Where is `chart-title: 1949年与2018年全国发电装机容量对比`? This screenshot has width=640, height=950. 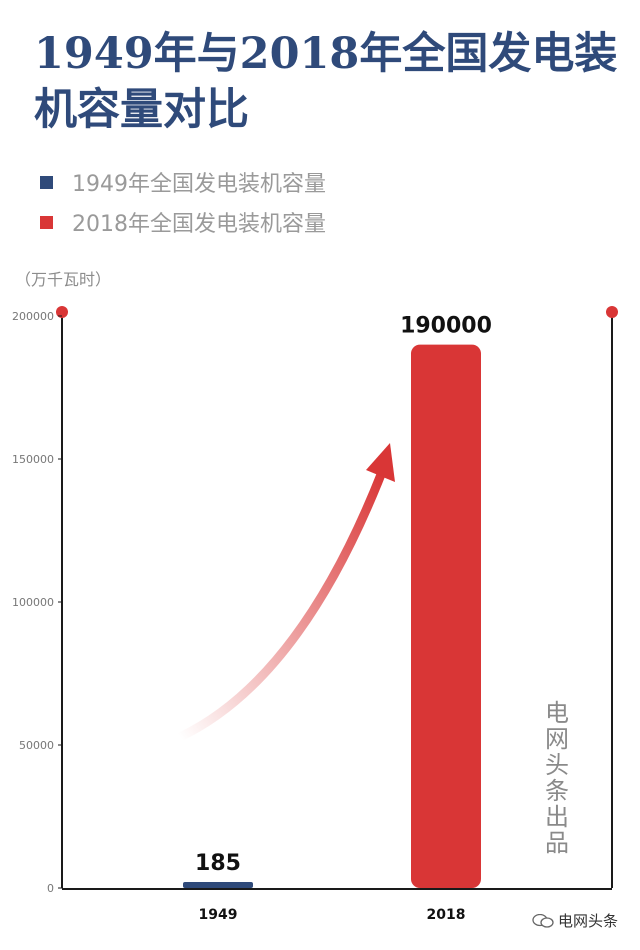 chart-title: 1949年与2018年全国发电装机容量对比 is located at coordinates (326, 82).